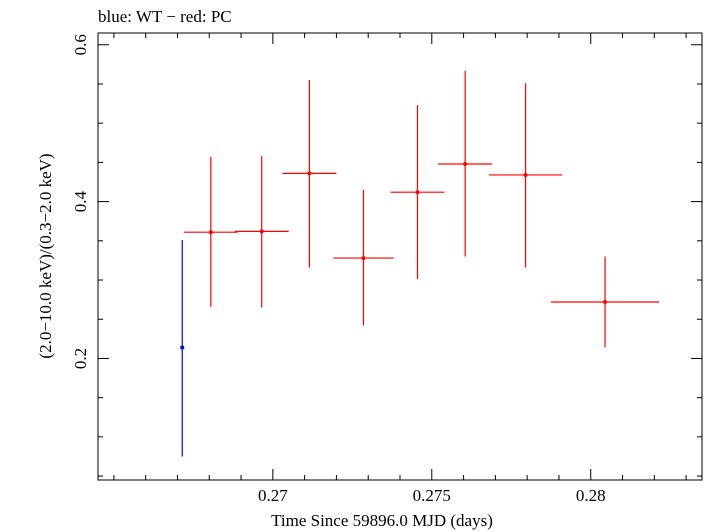  Describe the element at coordinates (80, 358) in the screenshot. I see `y-tick-label: 0.2` at that location.